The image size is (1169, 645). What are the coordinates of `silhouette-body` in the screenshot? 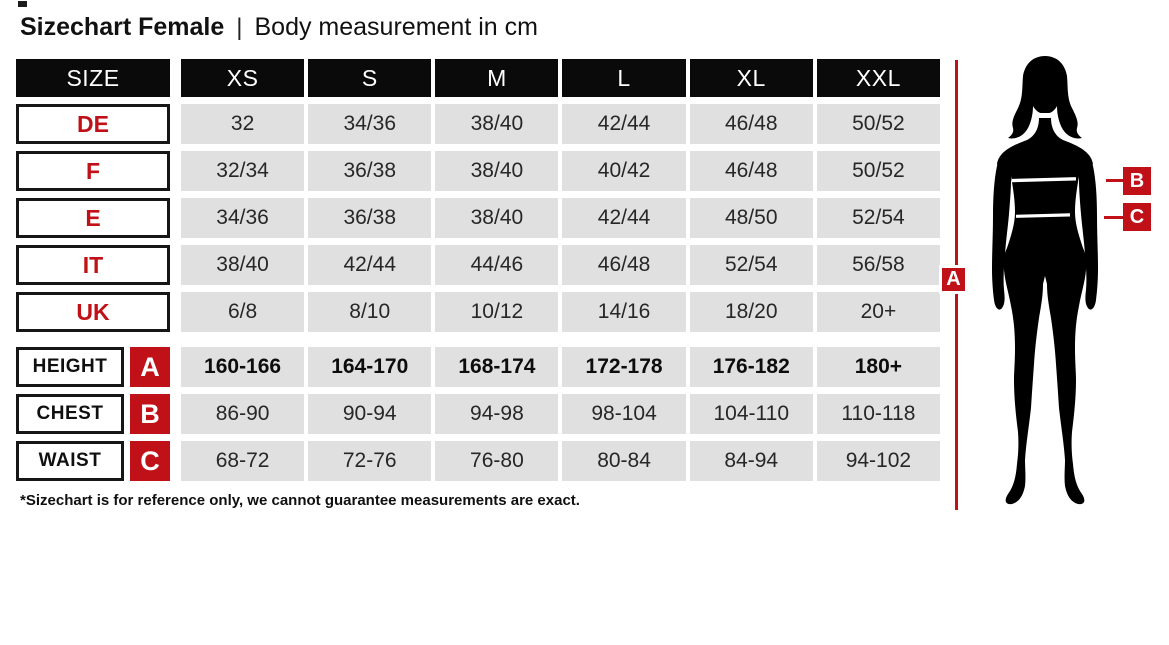 It's located at (1045, 311).